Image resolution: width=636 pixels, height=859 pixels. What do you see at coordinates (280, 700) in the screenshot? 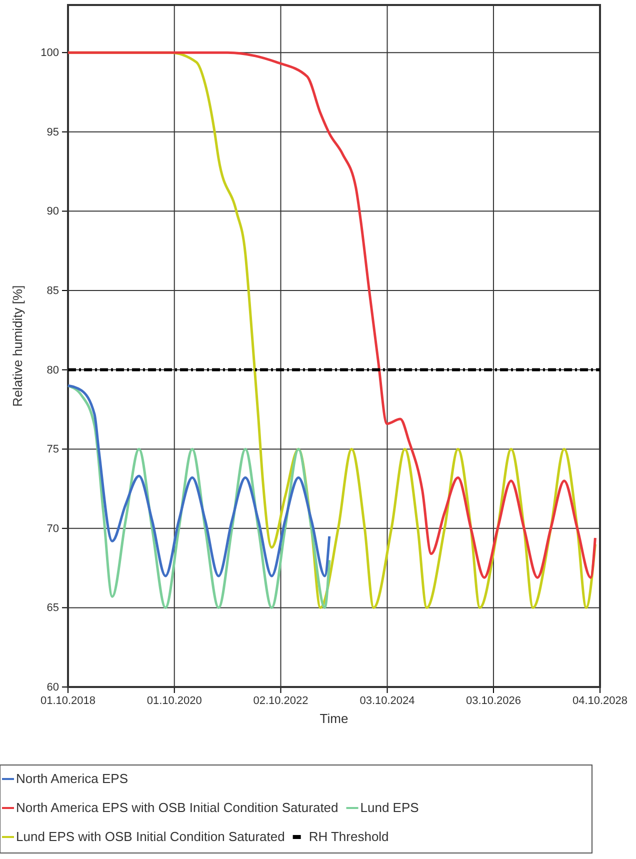
I see `x-tick-label: 02.10.2022` at bounding box center [280, 700].